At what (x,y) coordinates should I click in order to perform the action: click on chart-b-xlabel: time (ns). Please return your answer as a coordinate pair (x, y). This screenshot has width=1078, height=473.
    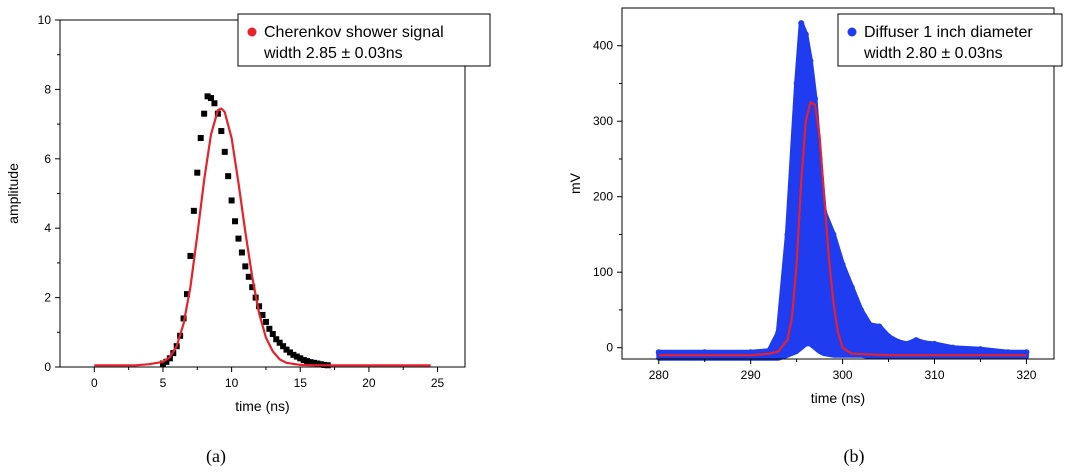
    Looking at the image, I should click on (838, 398).